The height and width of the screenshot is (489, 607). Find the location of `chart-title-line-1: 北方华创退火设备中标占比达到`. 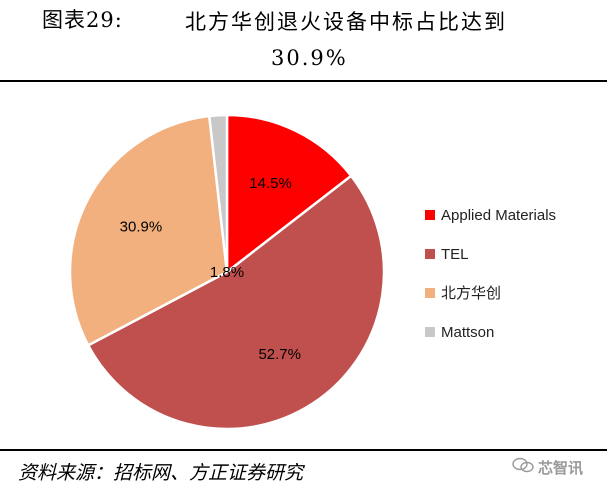

chart-title-line-1: 北方华创退火设备中标占比达到 is located at coordinates (346, 22).